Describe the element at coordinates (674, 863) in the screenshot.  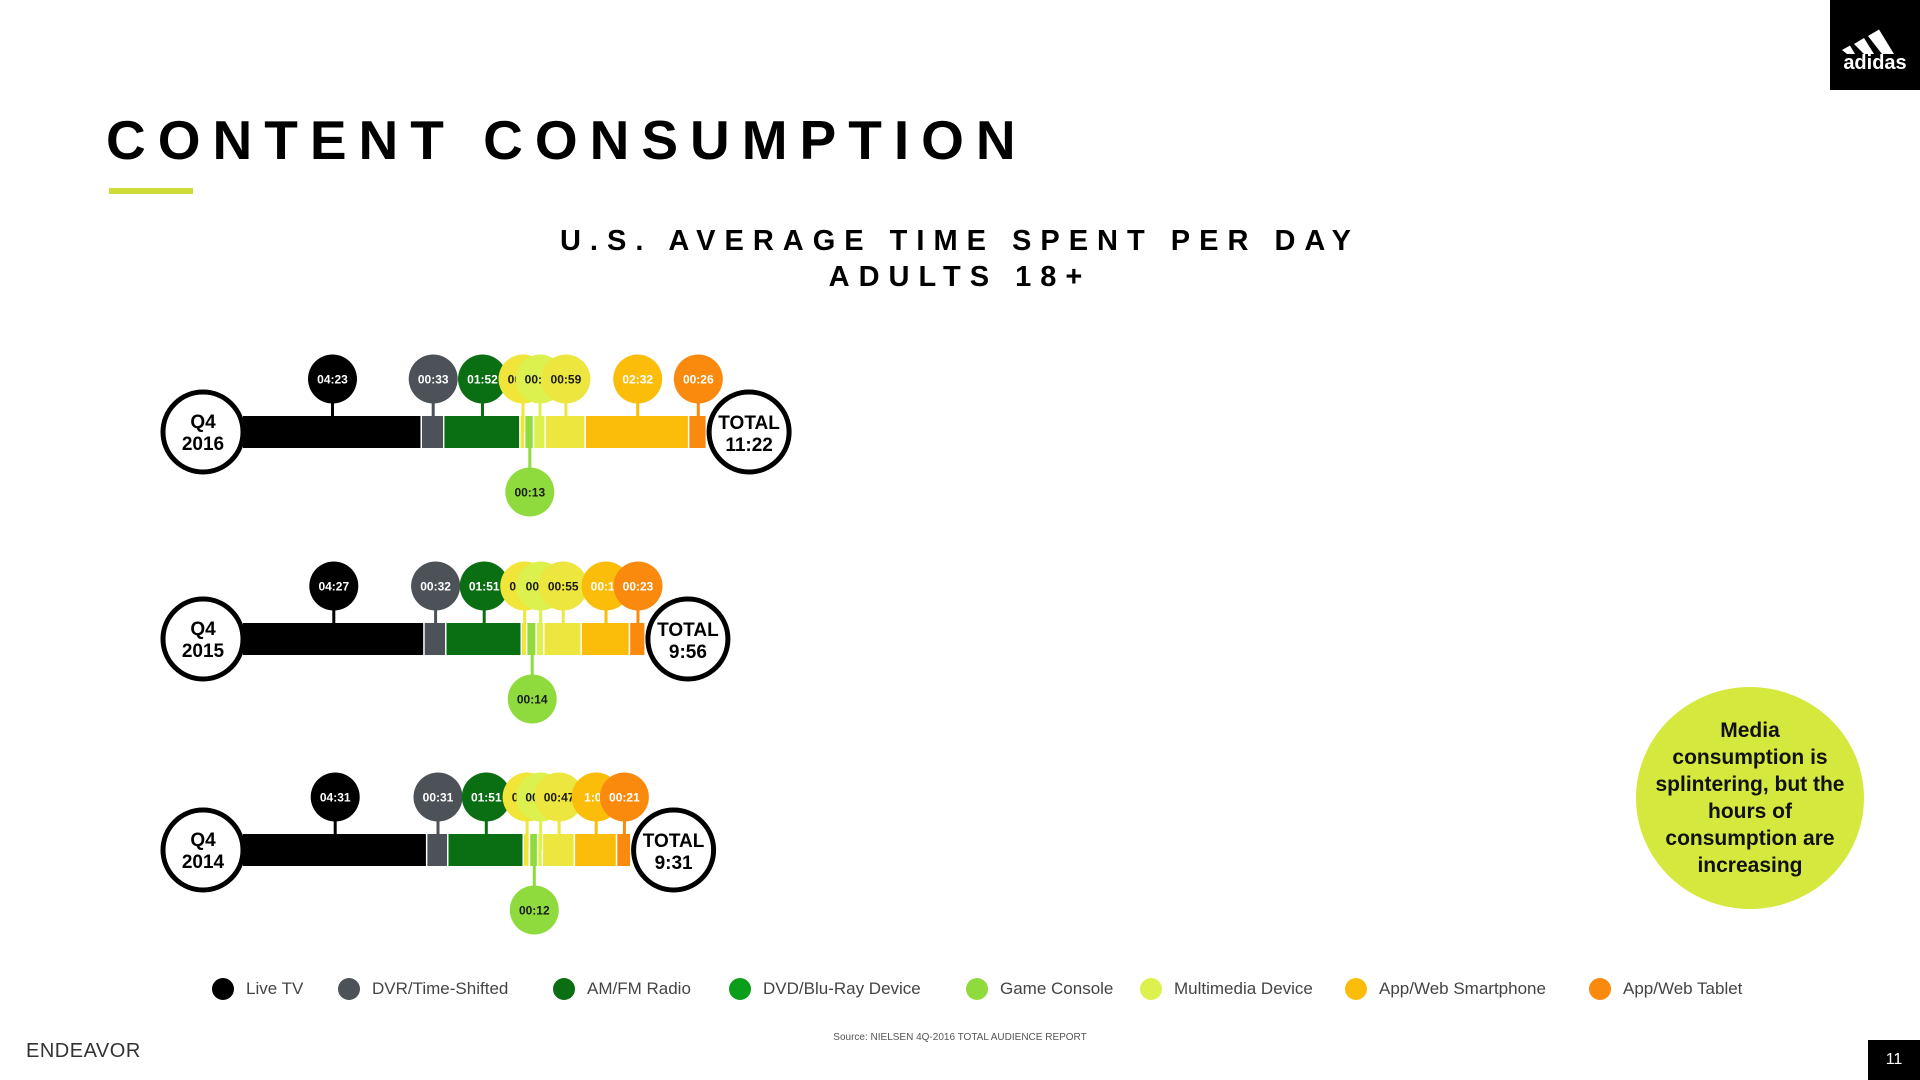
I see `total-value: 9:31` at that location.